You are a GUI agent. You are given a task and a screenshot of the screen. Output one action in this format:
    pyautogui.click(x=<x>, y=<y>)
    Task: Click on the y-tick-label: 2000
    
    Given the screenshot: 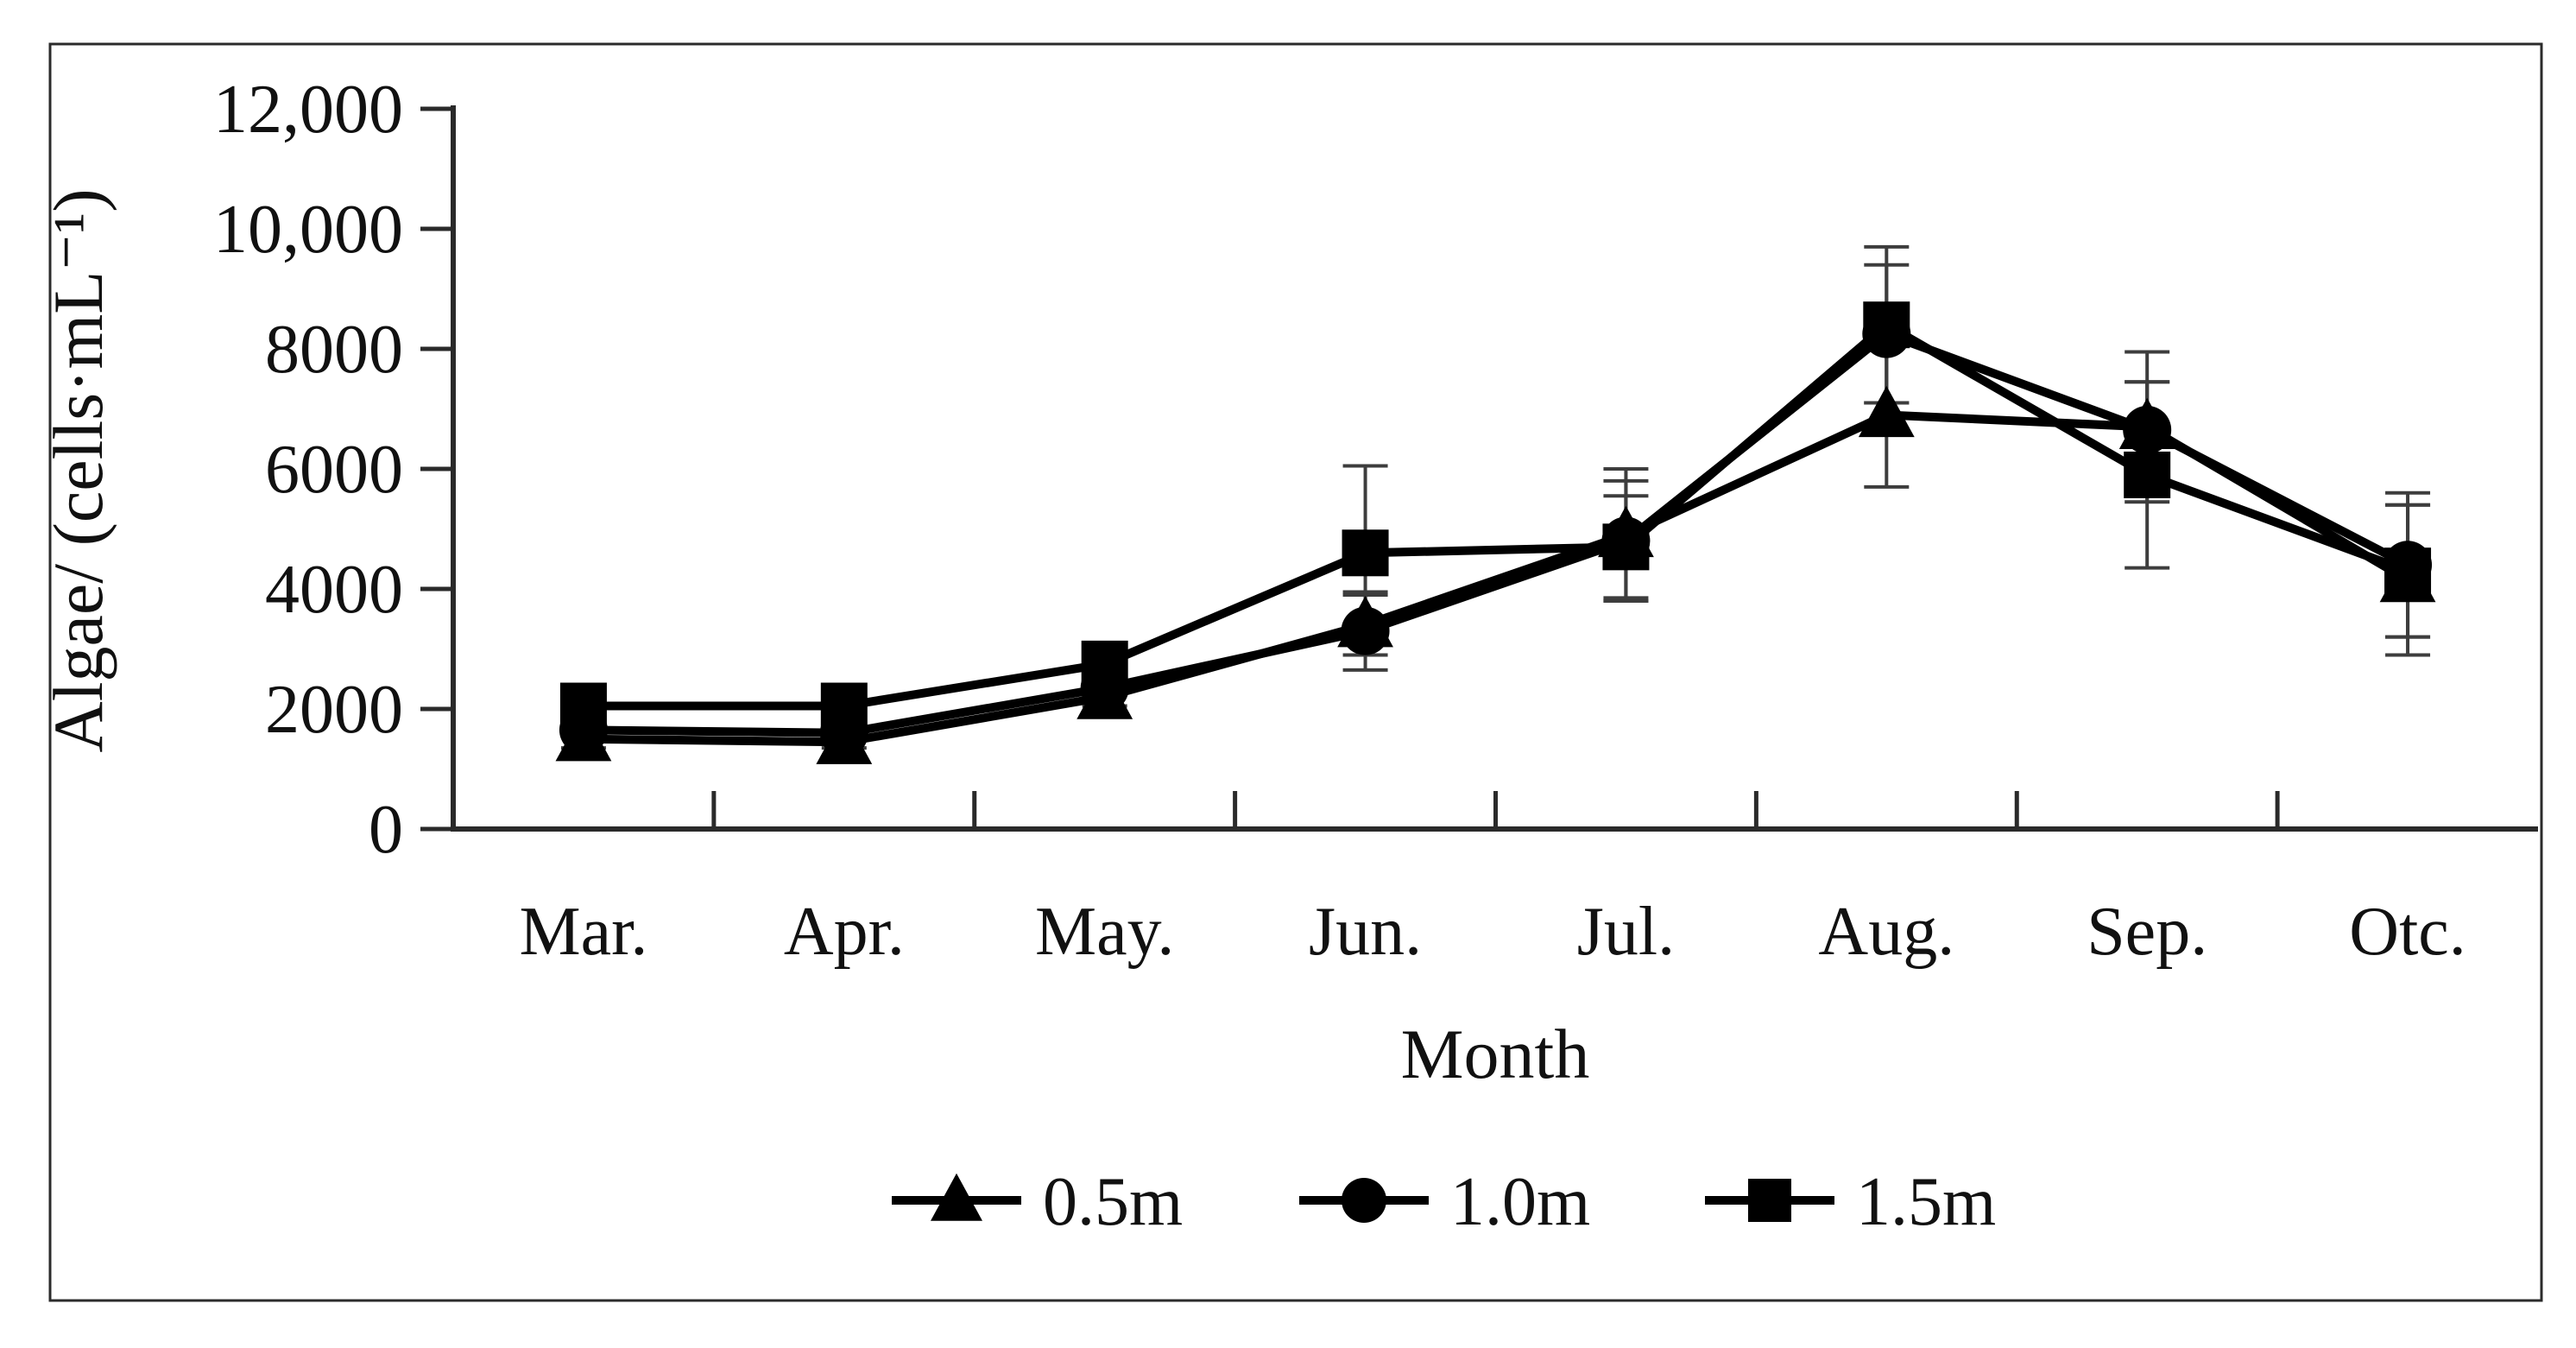 What is the action you would take?
    pyautogui.click(x=334, y=710)
    